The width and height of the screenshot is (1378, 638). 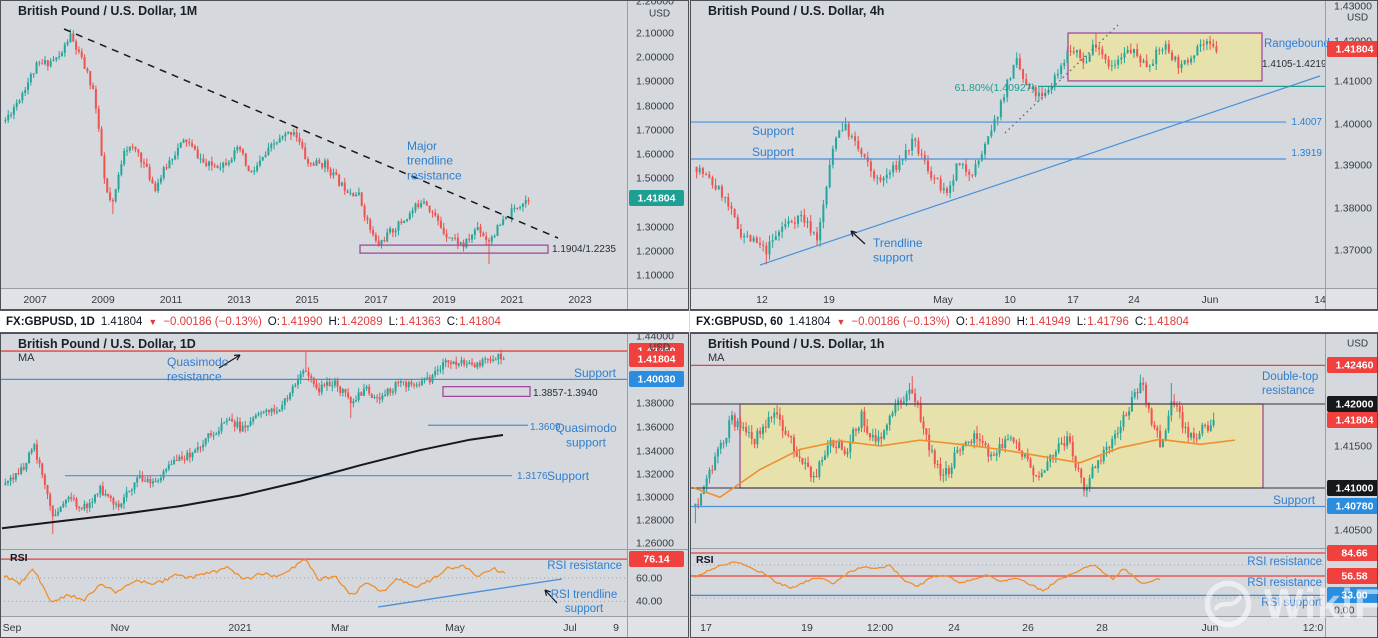 I want to click on time-axis-tick: May, so click(x=455, y=628).